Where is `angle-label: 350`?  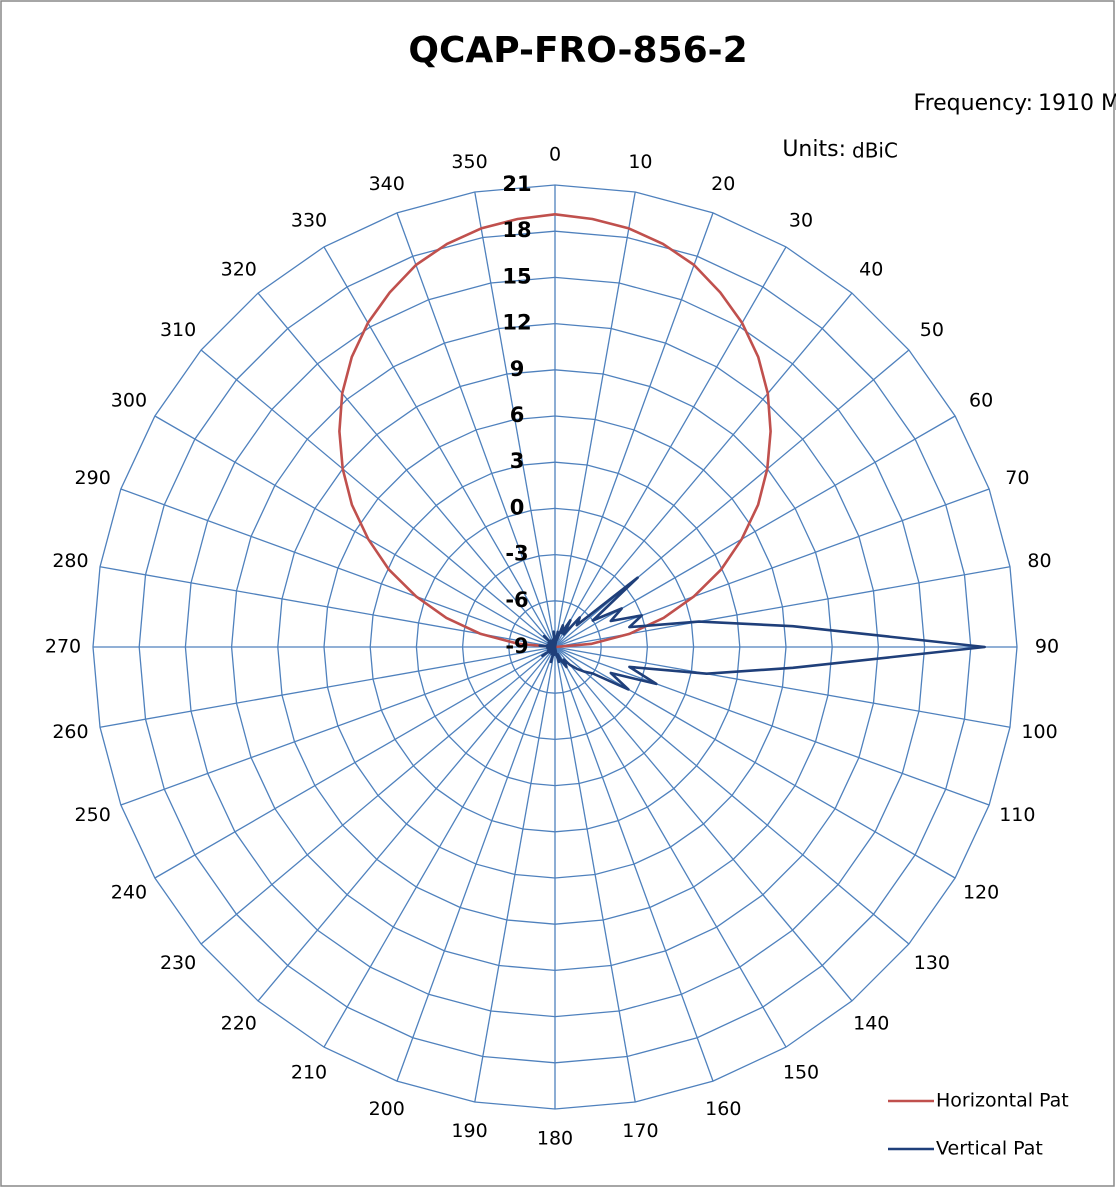
angle-label: 350 is located at coordinates (469, 162).